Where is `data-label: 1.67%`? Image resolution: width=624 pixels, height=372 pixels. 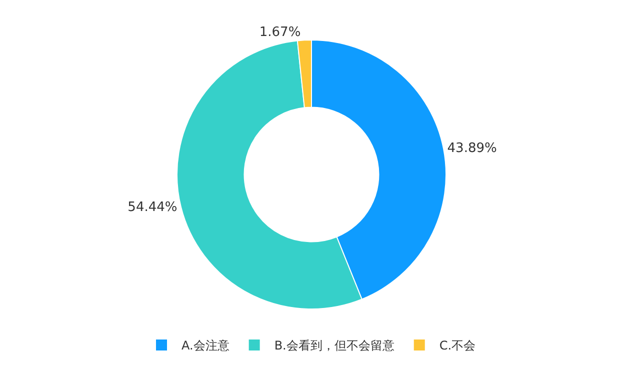
data-label: 1.67% is located at coordinates (280, 32).